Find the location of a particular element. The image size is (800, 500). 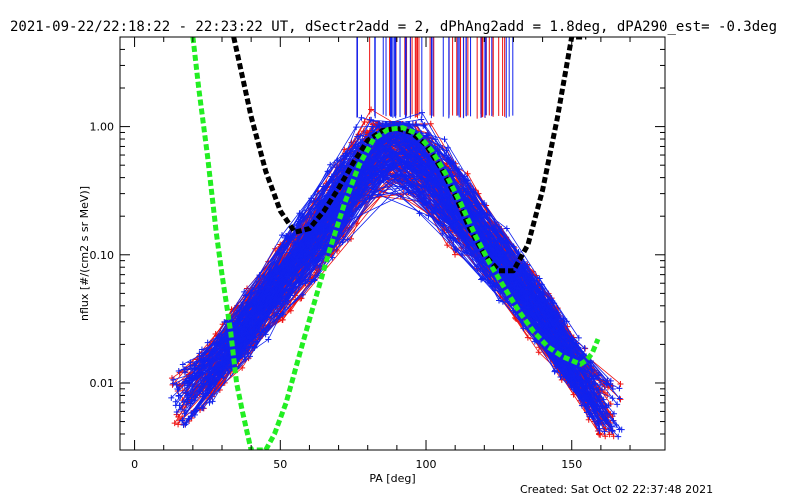

x-tick-label: 100 is located at coordinates (426, 464).